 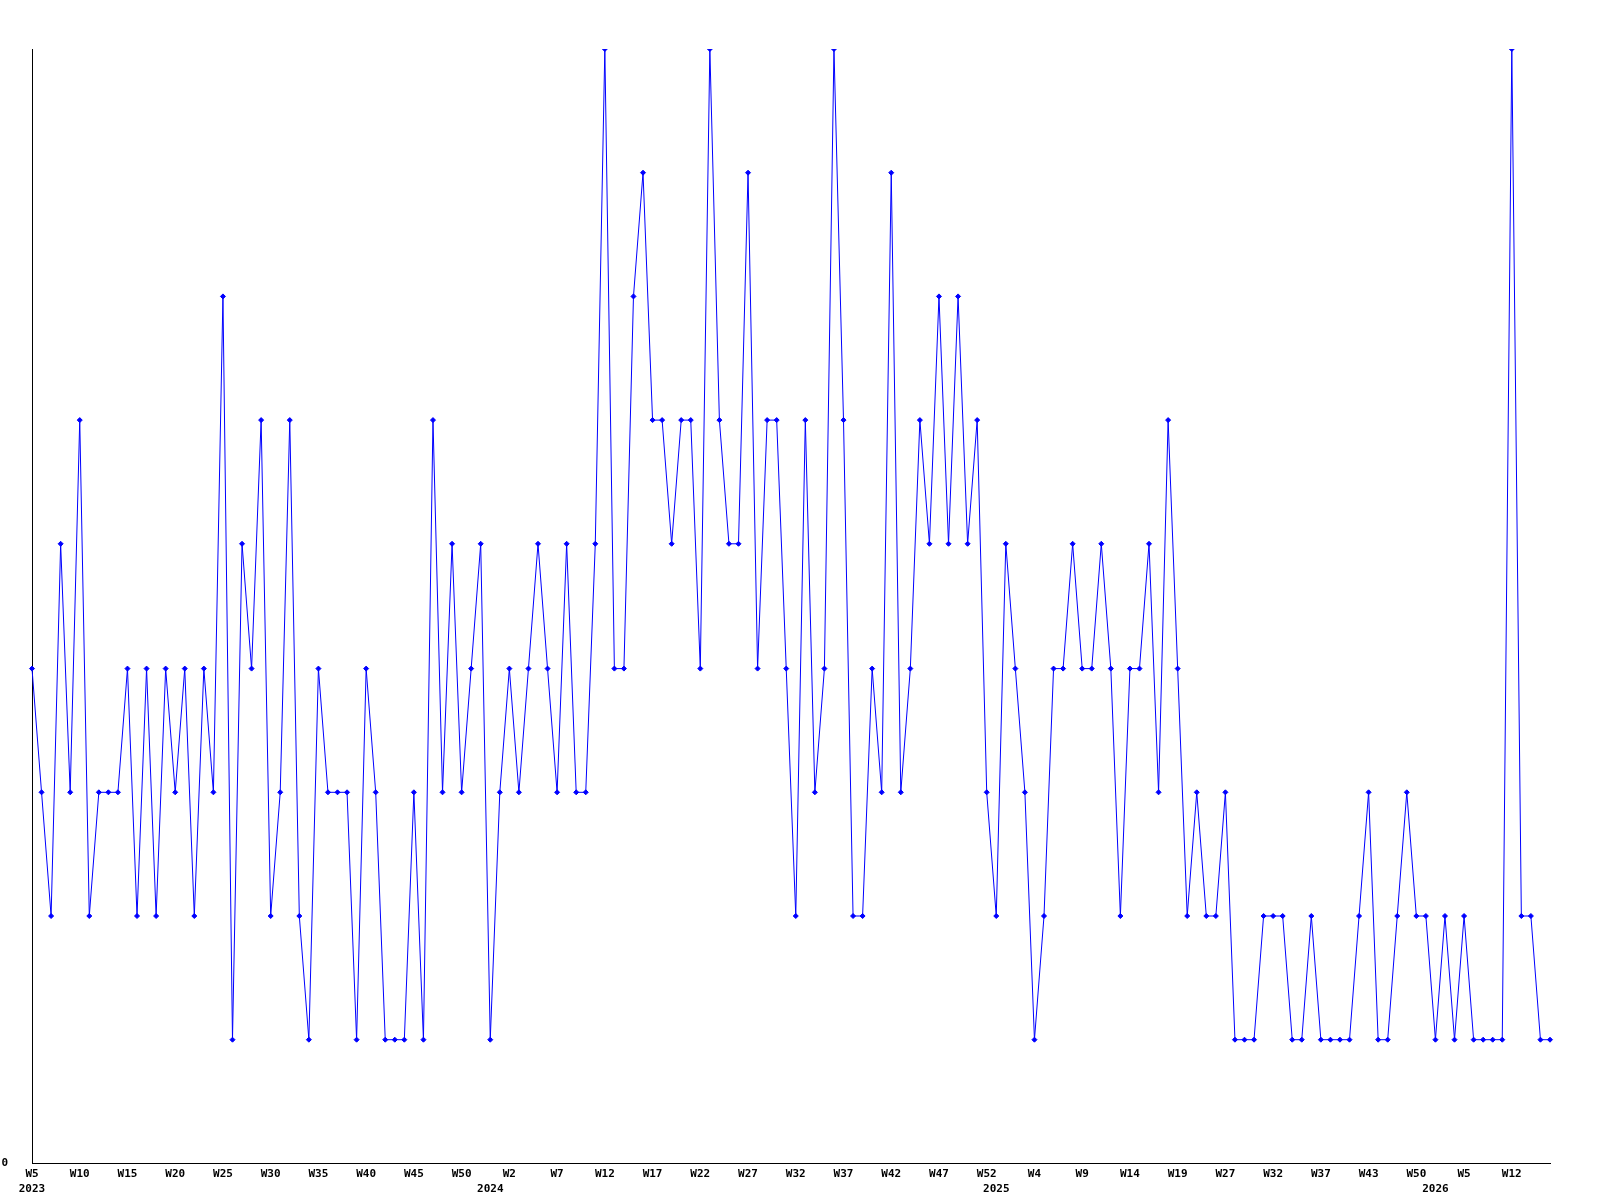 I want to click on x-tick-label: W4, so click(x=1034, y=1174).